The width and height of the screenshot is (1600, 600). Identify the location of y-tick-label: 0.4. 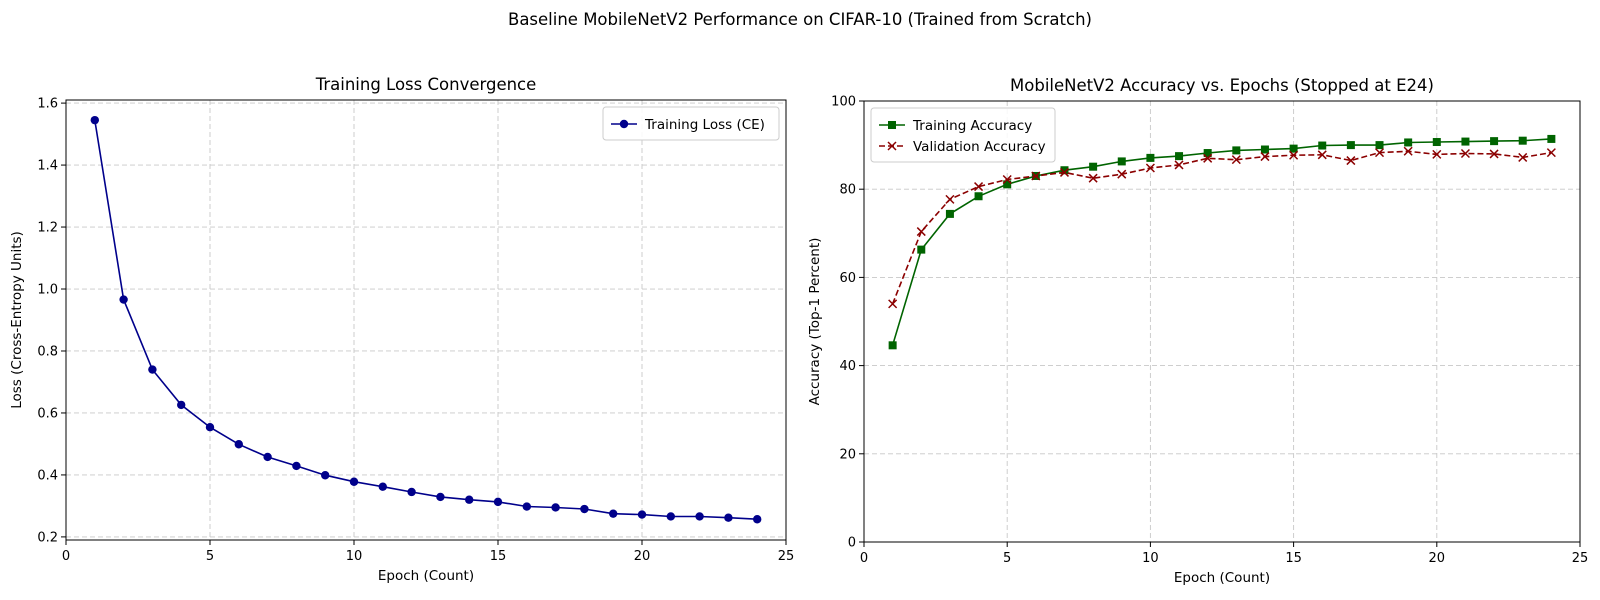
(47, 475).